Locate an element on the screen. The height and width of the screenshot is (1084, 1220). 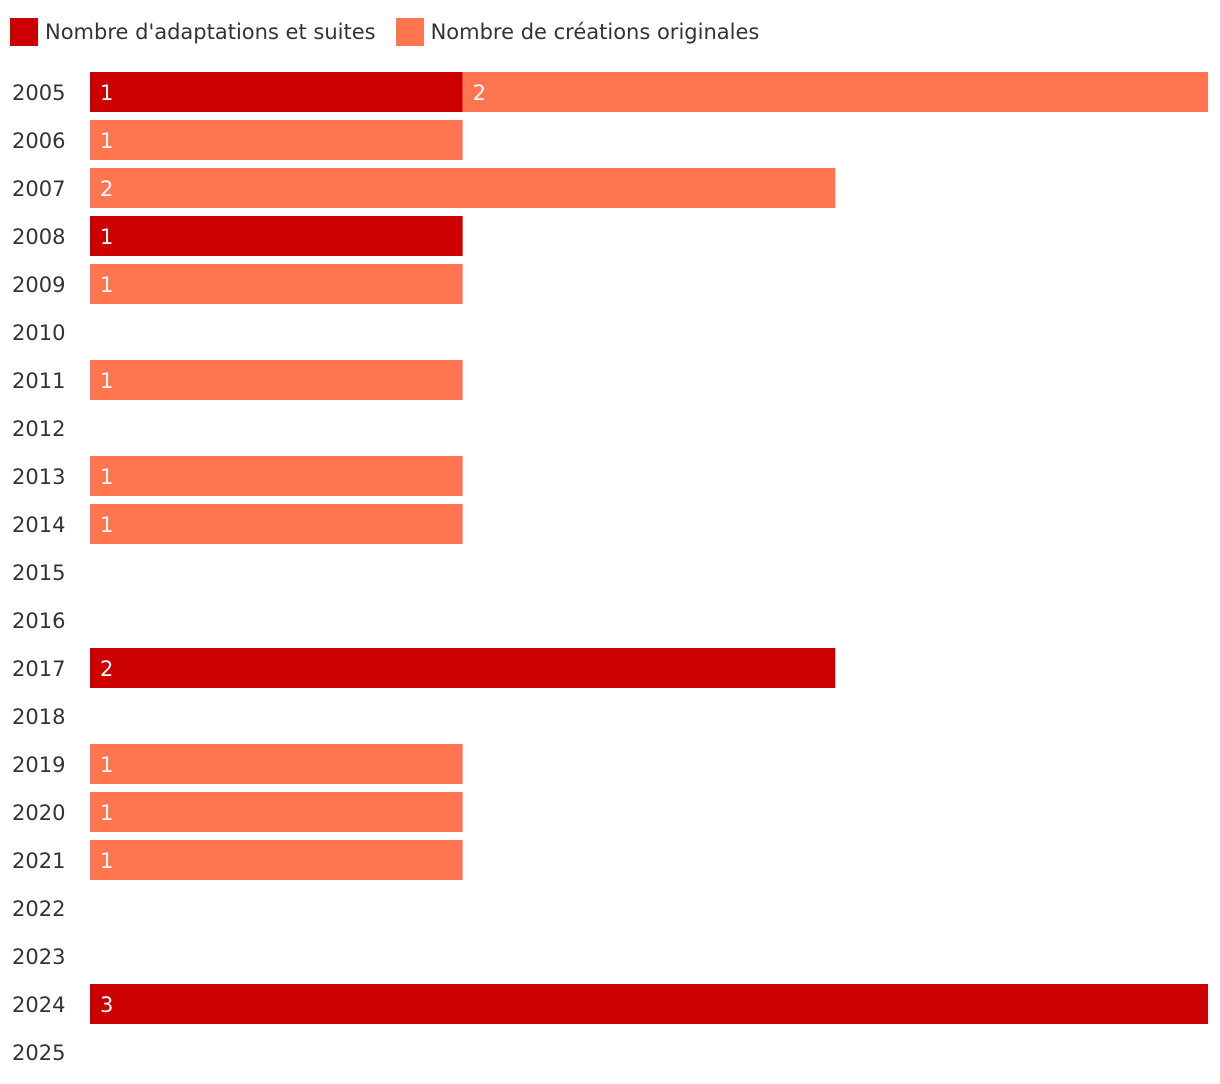
y-tick-label: 2020 is located at coordinates (38, 813).